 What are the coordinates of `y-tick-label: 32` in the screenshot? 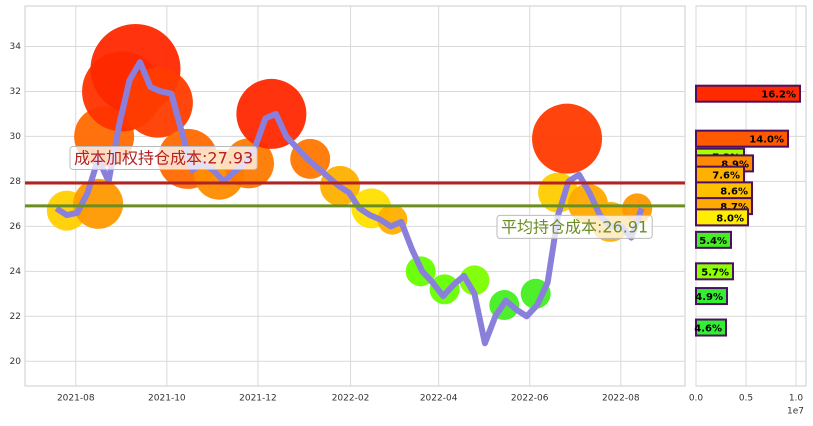 It's located at (15, 92).